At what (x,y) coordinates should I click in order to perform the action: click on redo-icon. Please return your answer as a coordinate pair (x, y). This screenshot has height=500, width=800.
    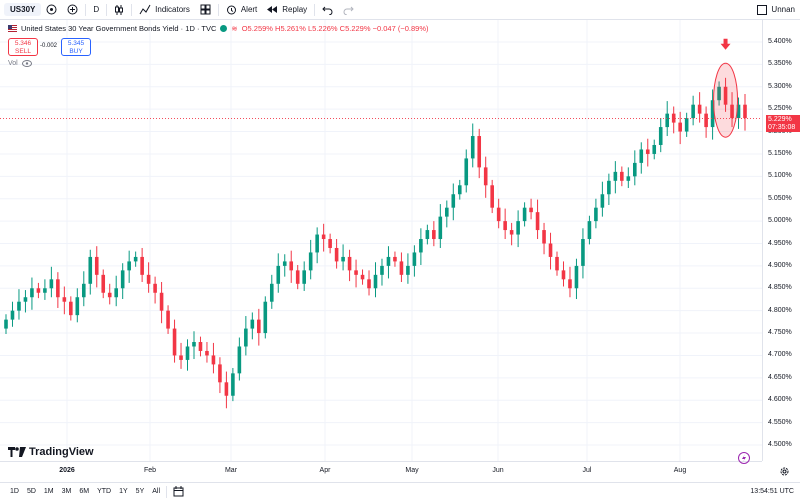
    Looking at the image, I should click on (348, 10).